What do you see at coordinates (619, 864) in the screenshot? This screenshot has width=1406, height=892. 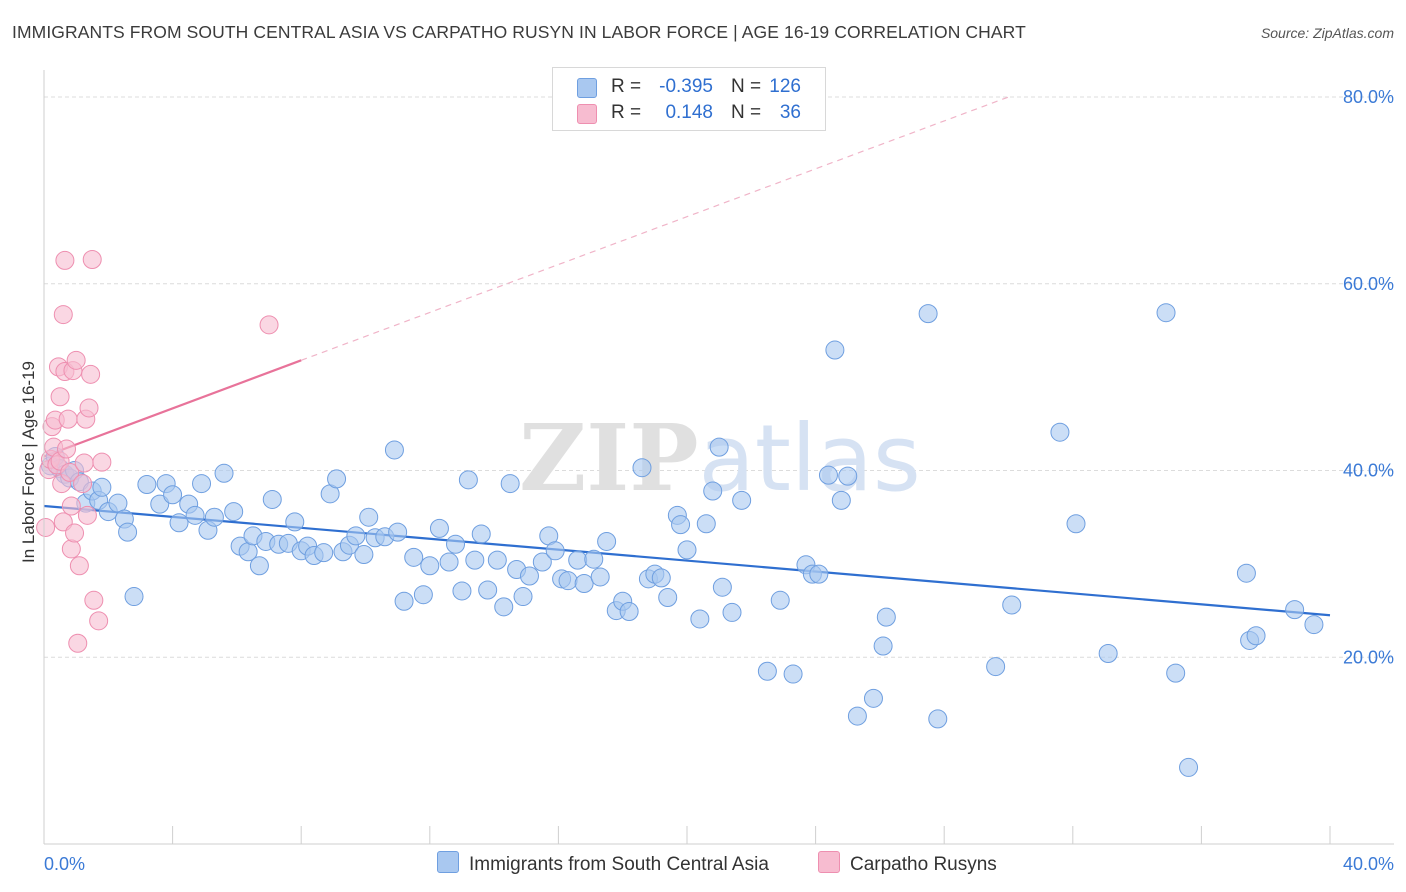 I see `legend-label: Immigrants from South Central Asia` at bounding box center [619, 864].